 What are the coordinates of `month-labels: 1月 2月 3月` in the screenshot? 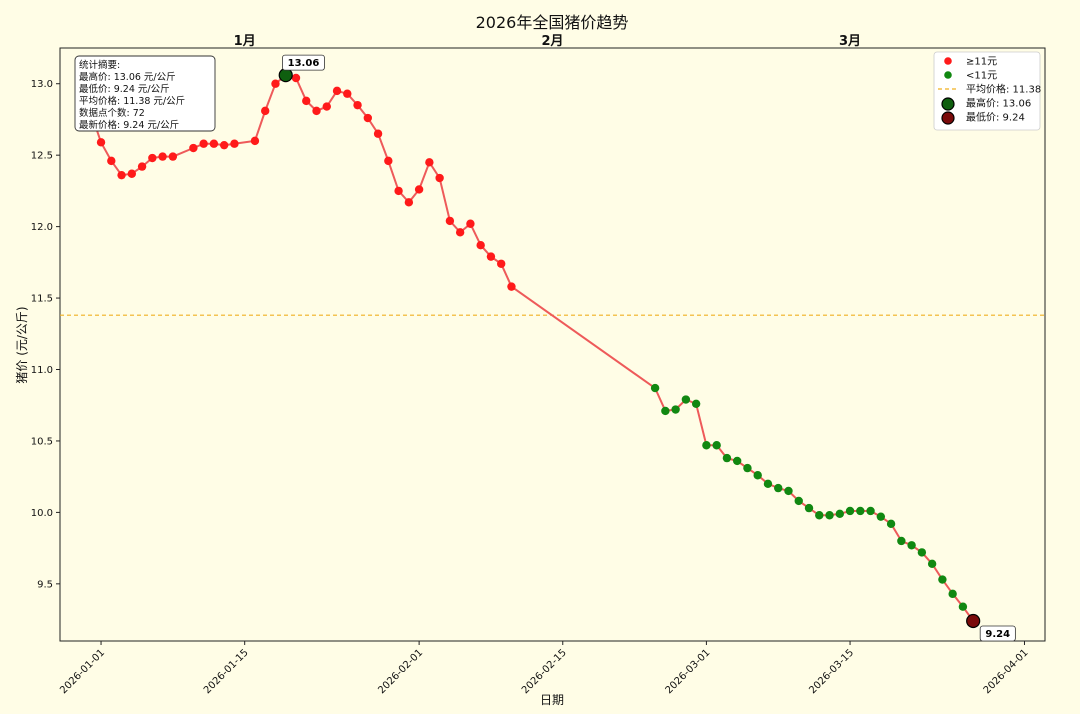 It's located at (547, 41).